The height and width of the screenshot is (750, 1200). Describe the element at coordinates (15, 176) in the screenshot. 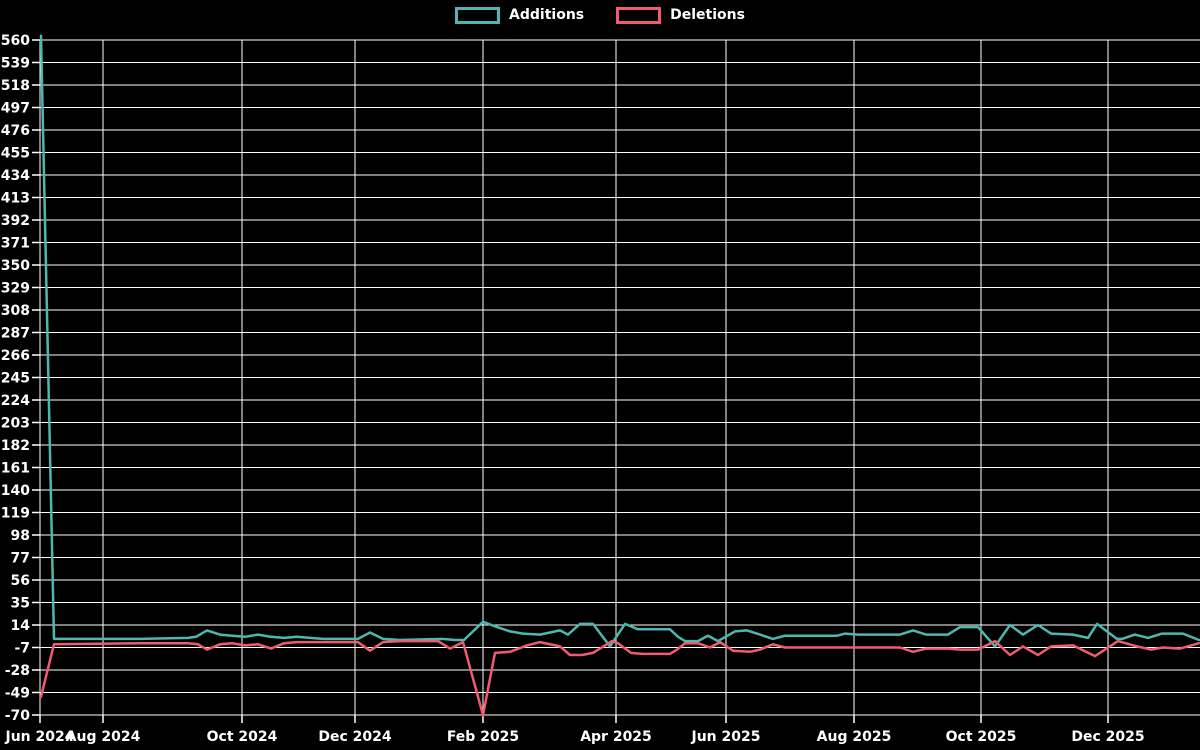

I see `y-tick-label: 434` at that location.